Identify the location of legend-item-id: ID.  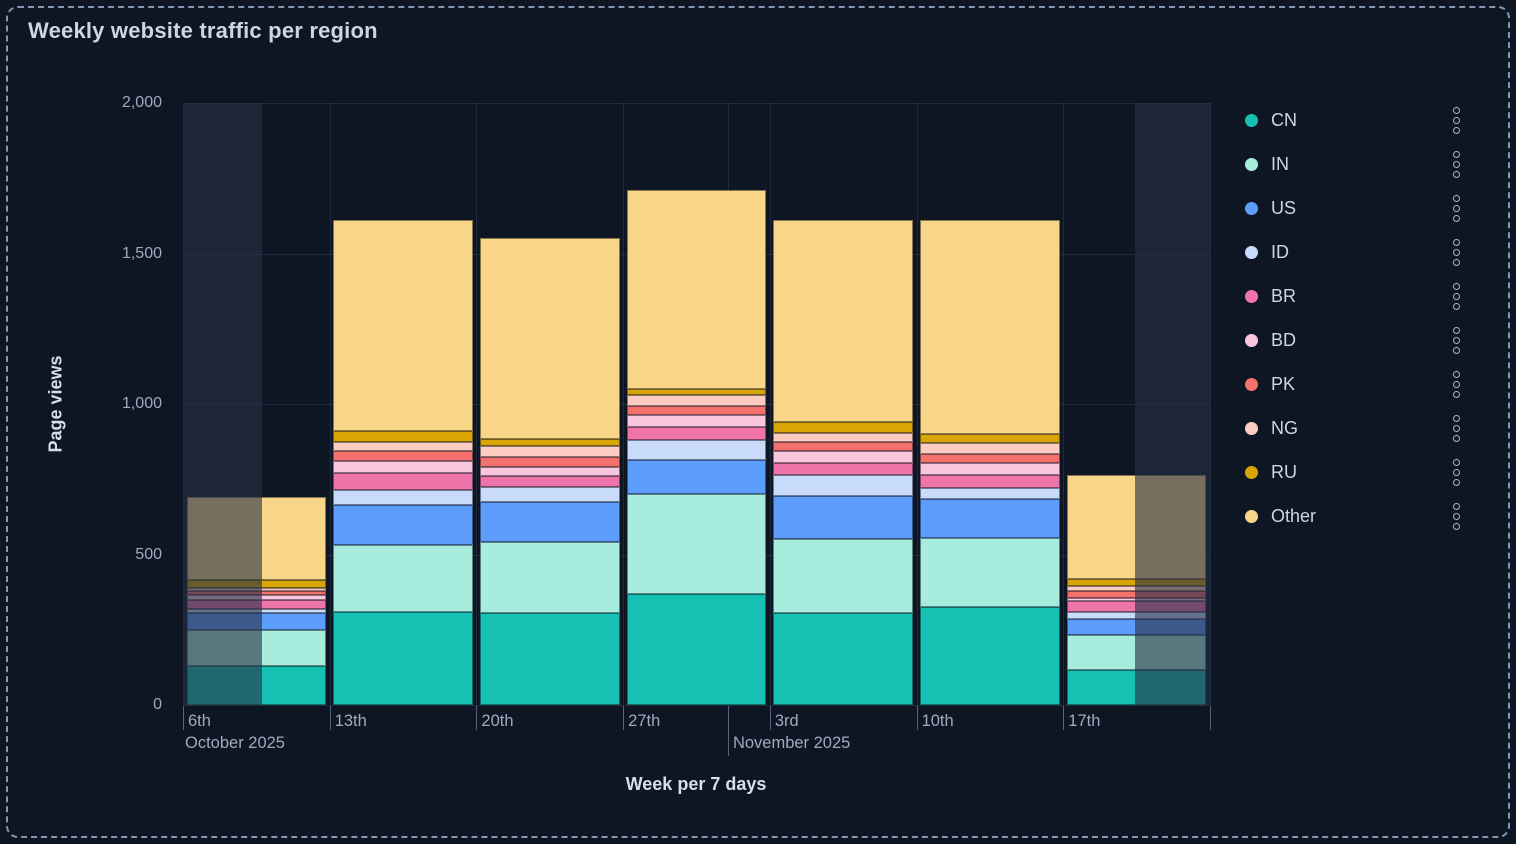
(1358, 252).